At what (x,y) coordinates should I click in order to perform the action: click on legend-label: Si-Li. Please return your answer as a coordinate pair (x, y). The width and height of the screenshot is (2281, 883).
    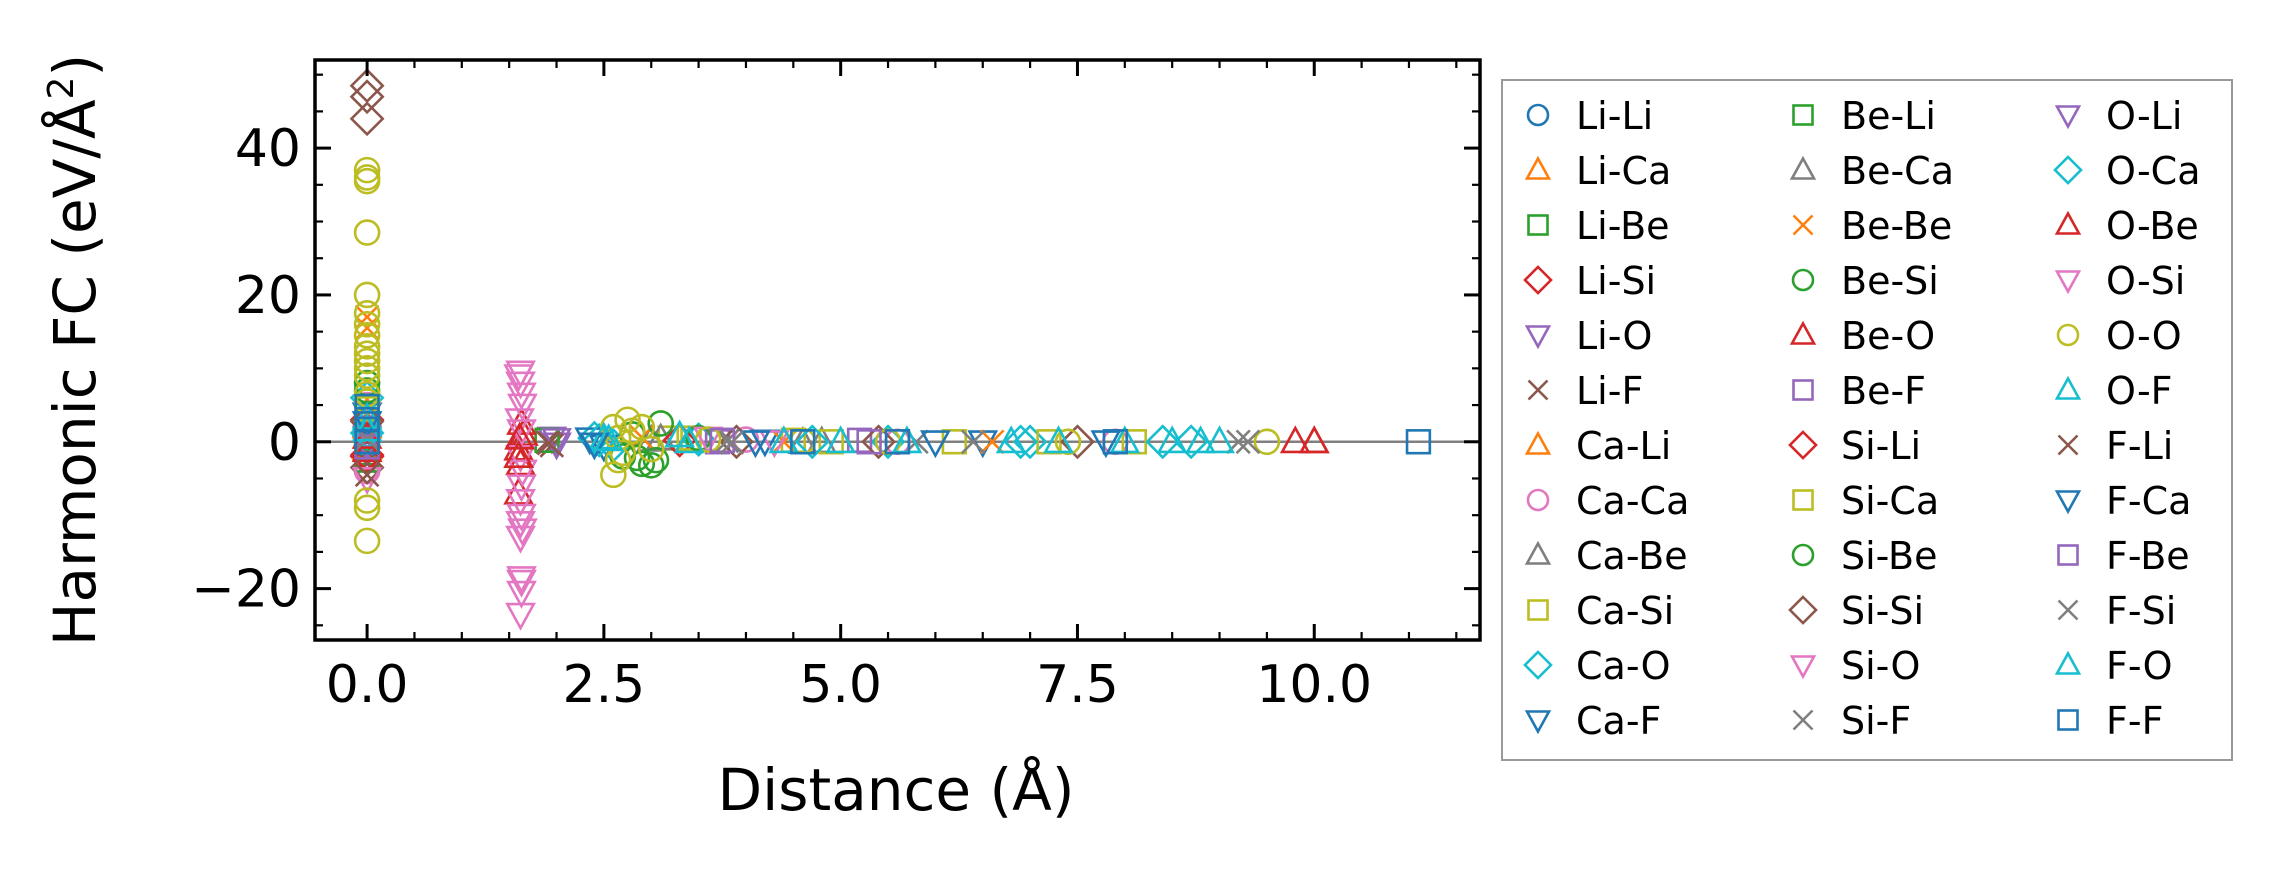
    Looking at the image, I should click on (1881, 446).